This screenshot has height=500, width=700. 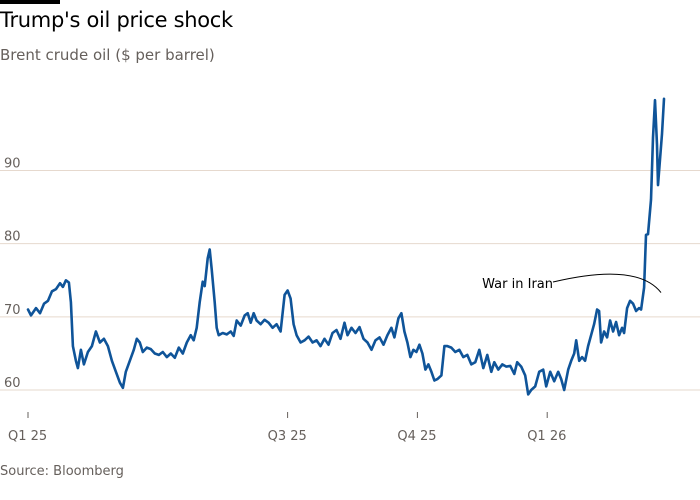 What do you see at coordinates (517, 284) in the screenshot?
I see `annotation-label: War in Iran` at bounding box center [517, 284].